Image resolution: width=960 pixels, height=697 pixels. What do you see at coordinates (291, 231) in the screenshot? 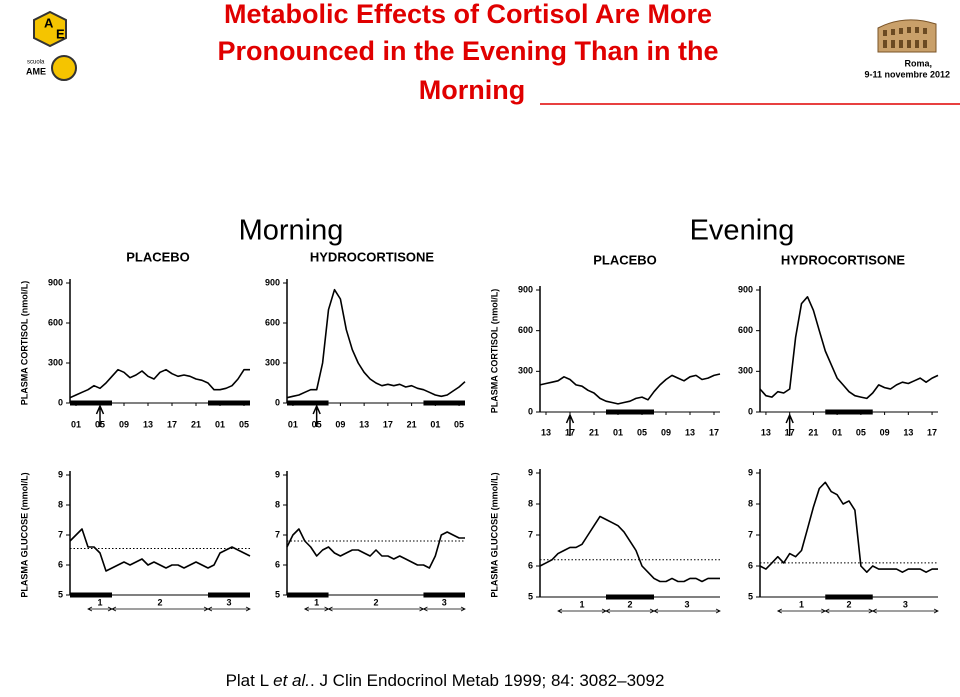
I see `panel-label: Morning` at bounding box center [291, 231].